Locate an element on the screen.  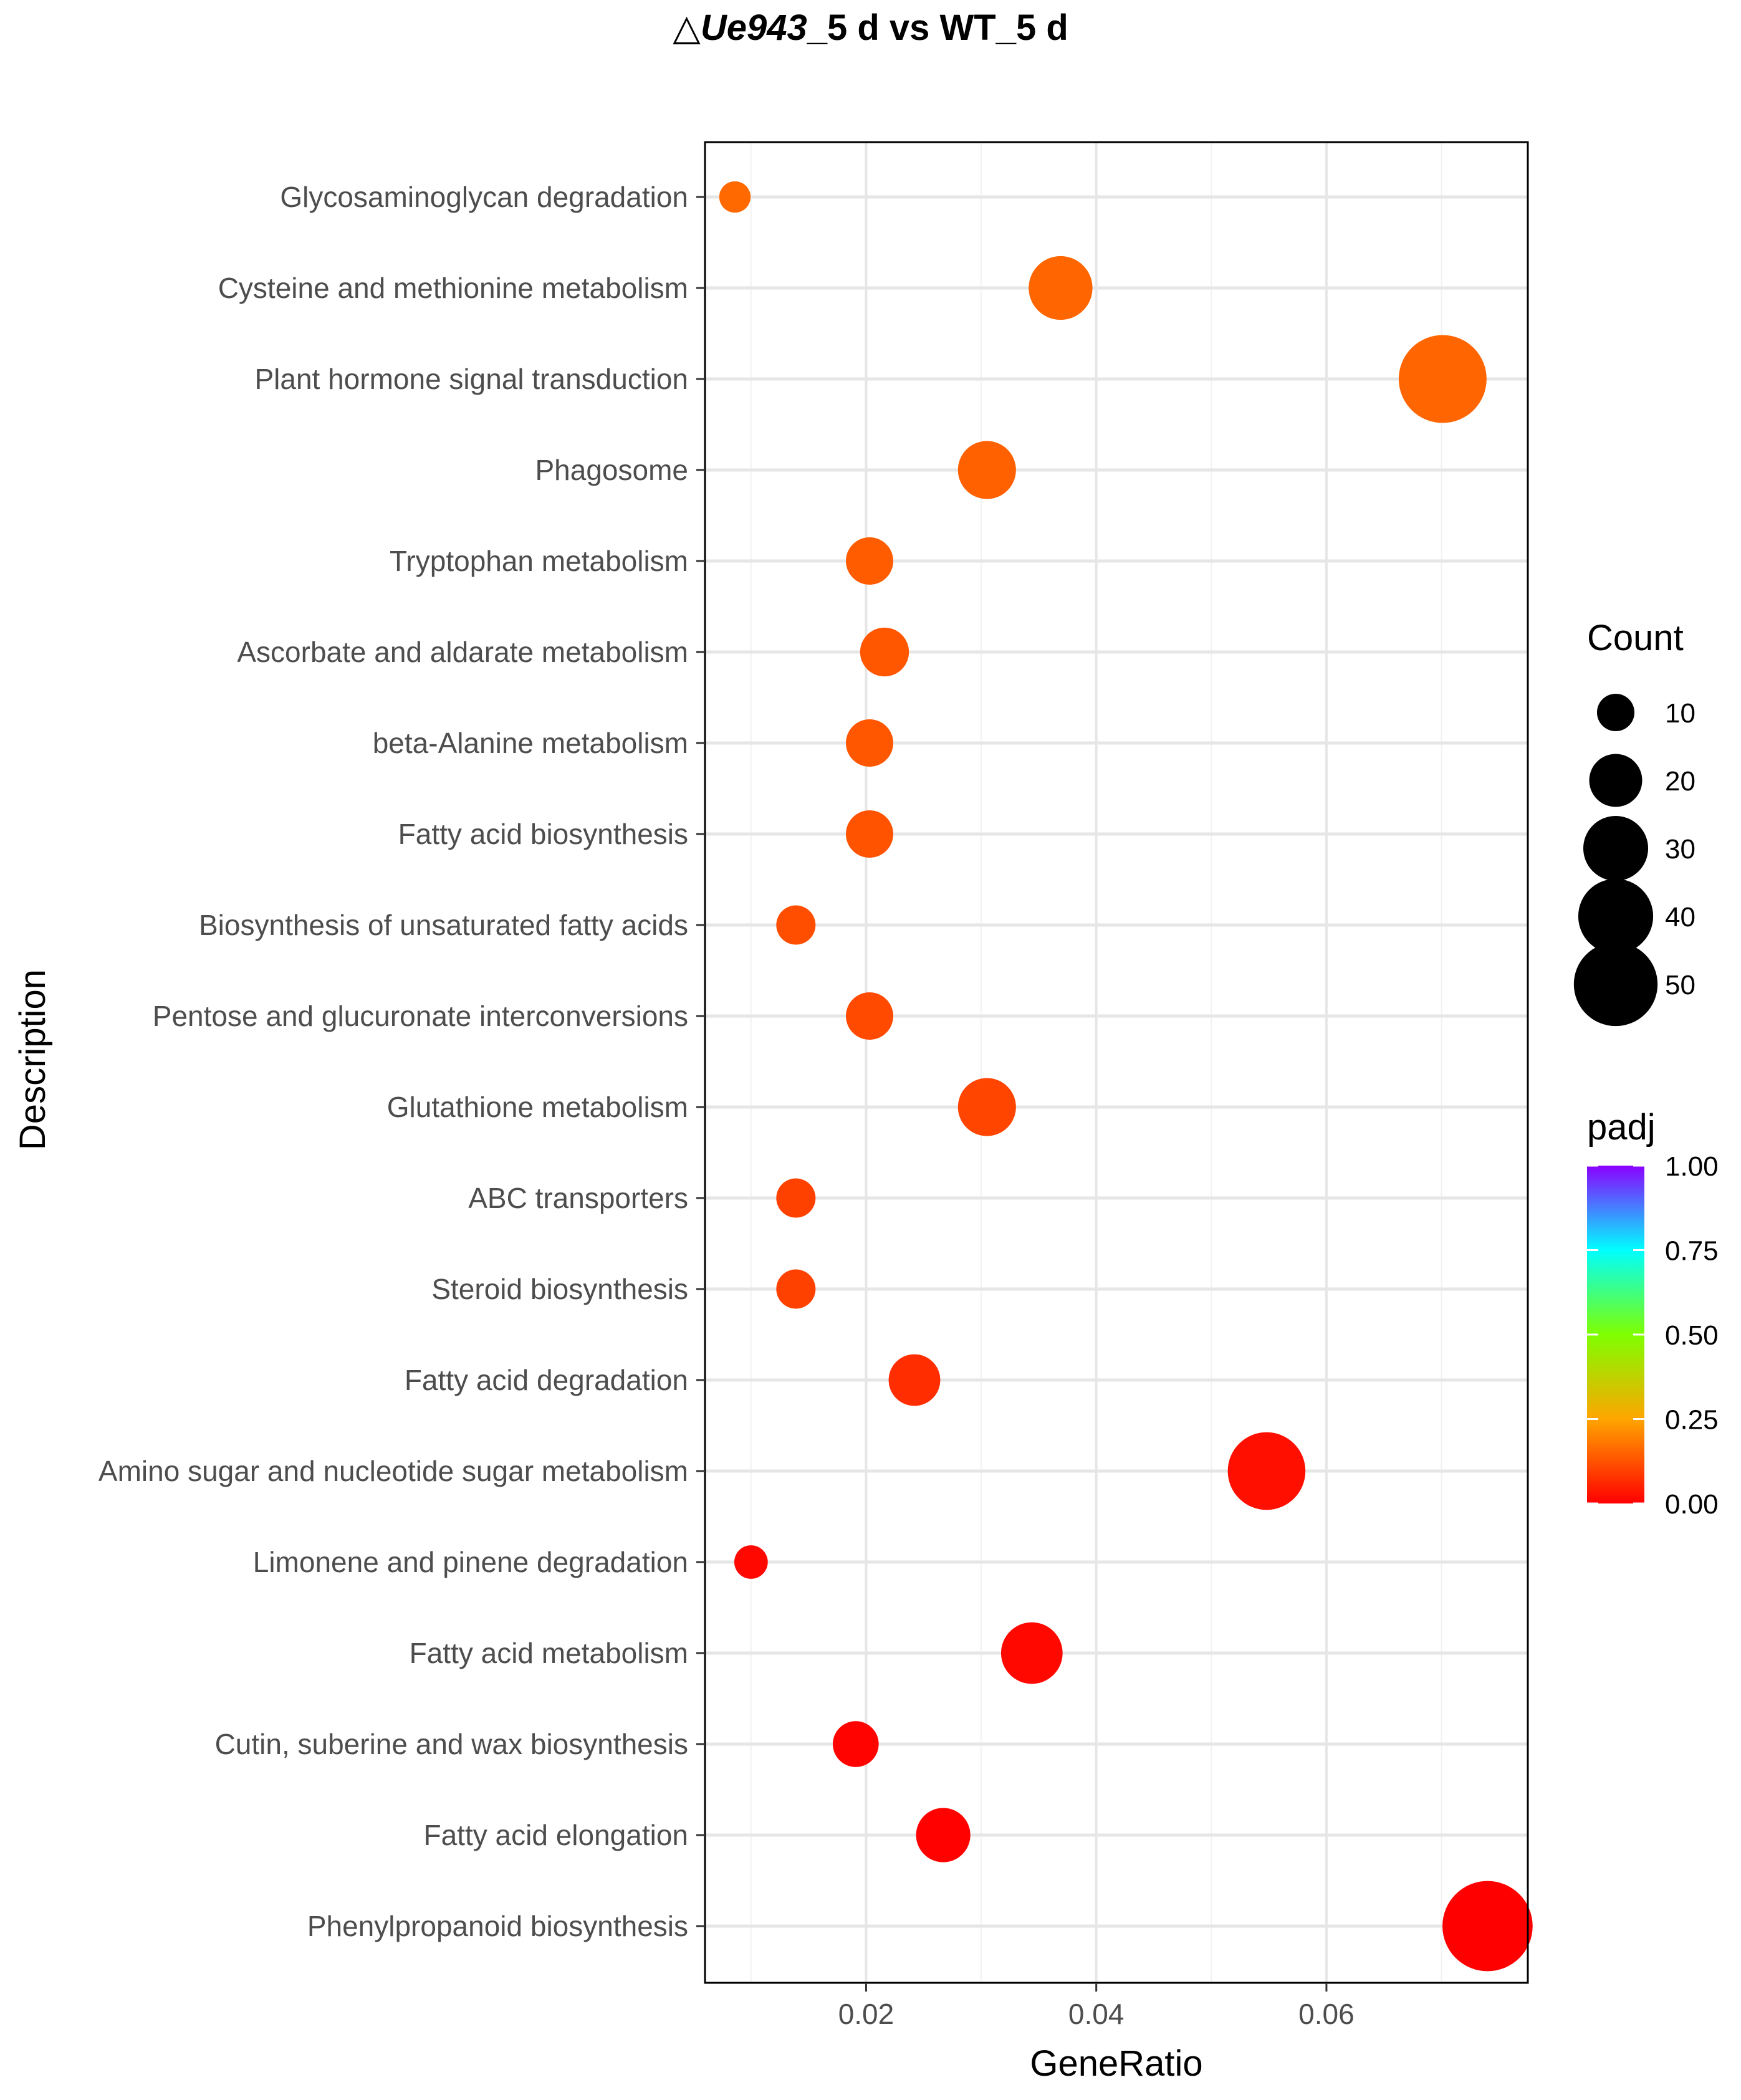
y-tick-label: Tryptophan metabolism is located at coordinates (539, 561).